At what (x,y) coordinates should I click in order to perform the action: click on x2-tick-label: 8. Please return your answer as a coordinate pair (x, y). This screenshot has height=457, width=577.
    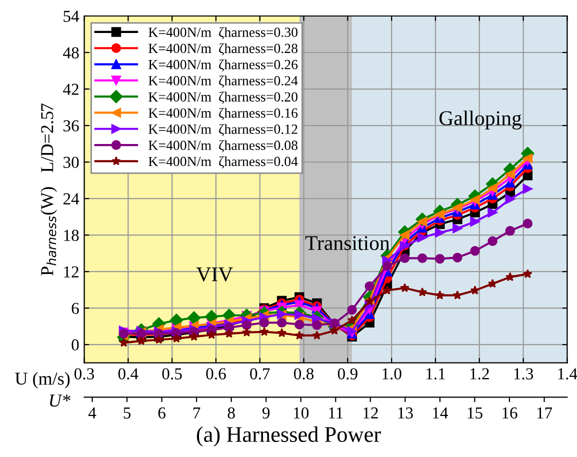
    Looking at the image, I should click on (231, 413).